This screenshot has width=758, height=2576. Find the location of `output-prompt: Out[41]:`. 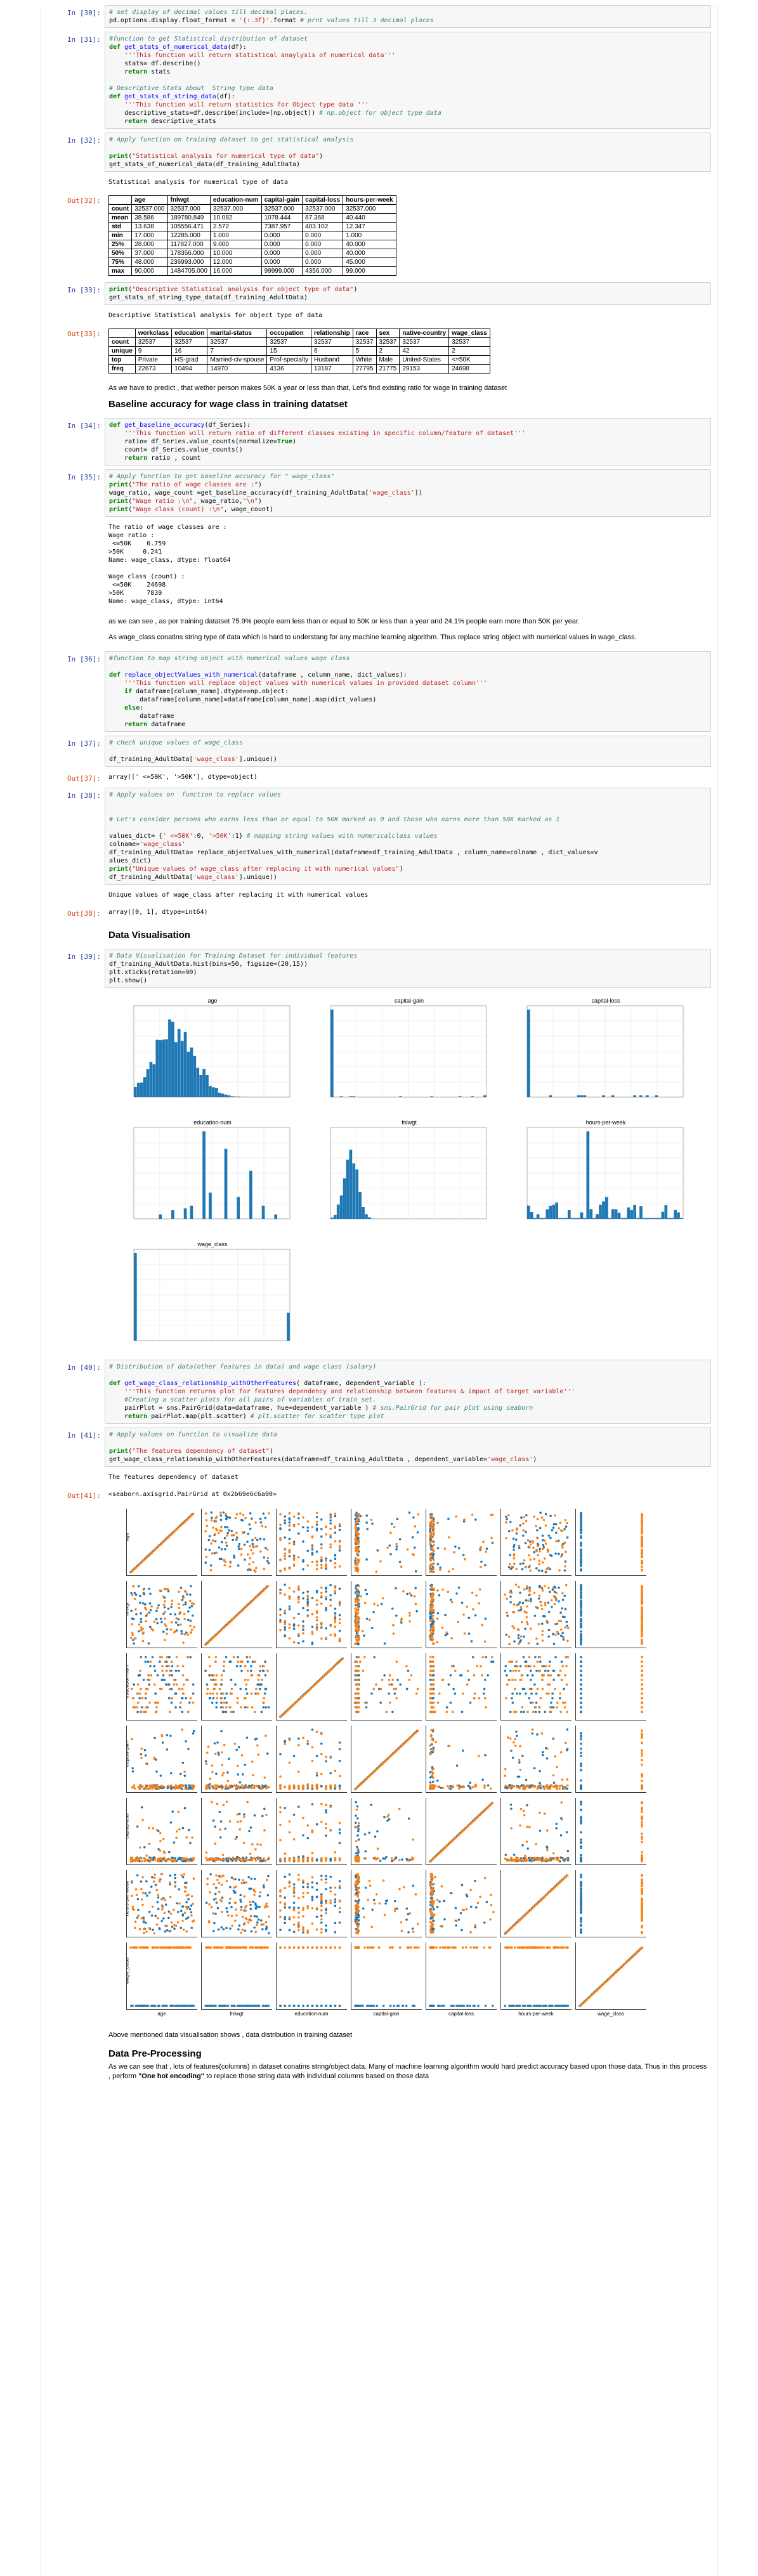

output-prompt: Out[41]: is located at coordinates (73, 1495).